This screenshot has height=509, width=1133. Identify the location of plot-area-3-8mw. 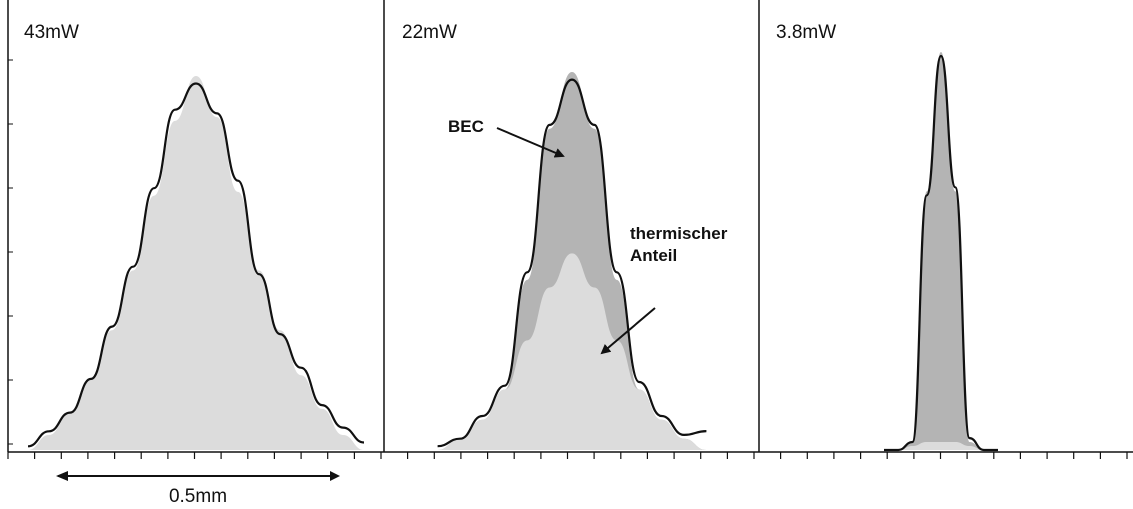
(940, 252).